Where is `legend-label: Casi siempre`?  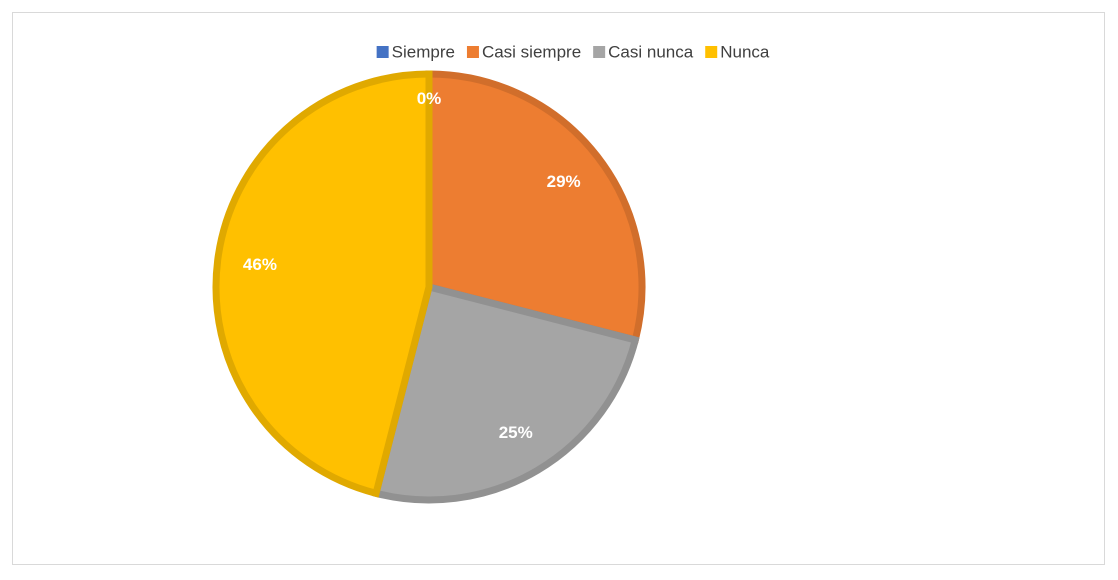
legend-label: Casi siempre is located at coordinates (531, 51).